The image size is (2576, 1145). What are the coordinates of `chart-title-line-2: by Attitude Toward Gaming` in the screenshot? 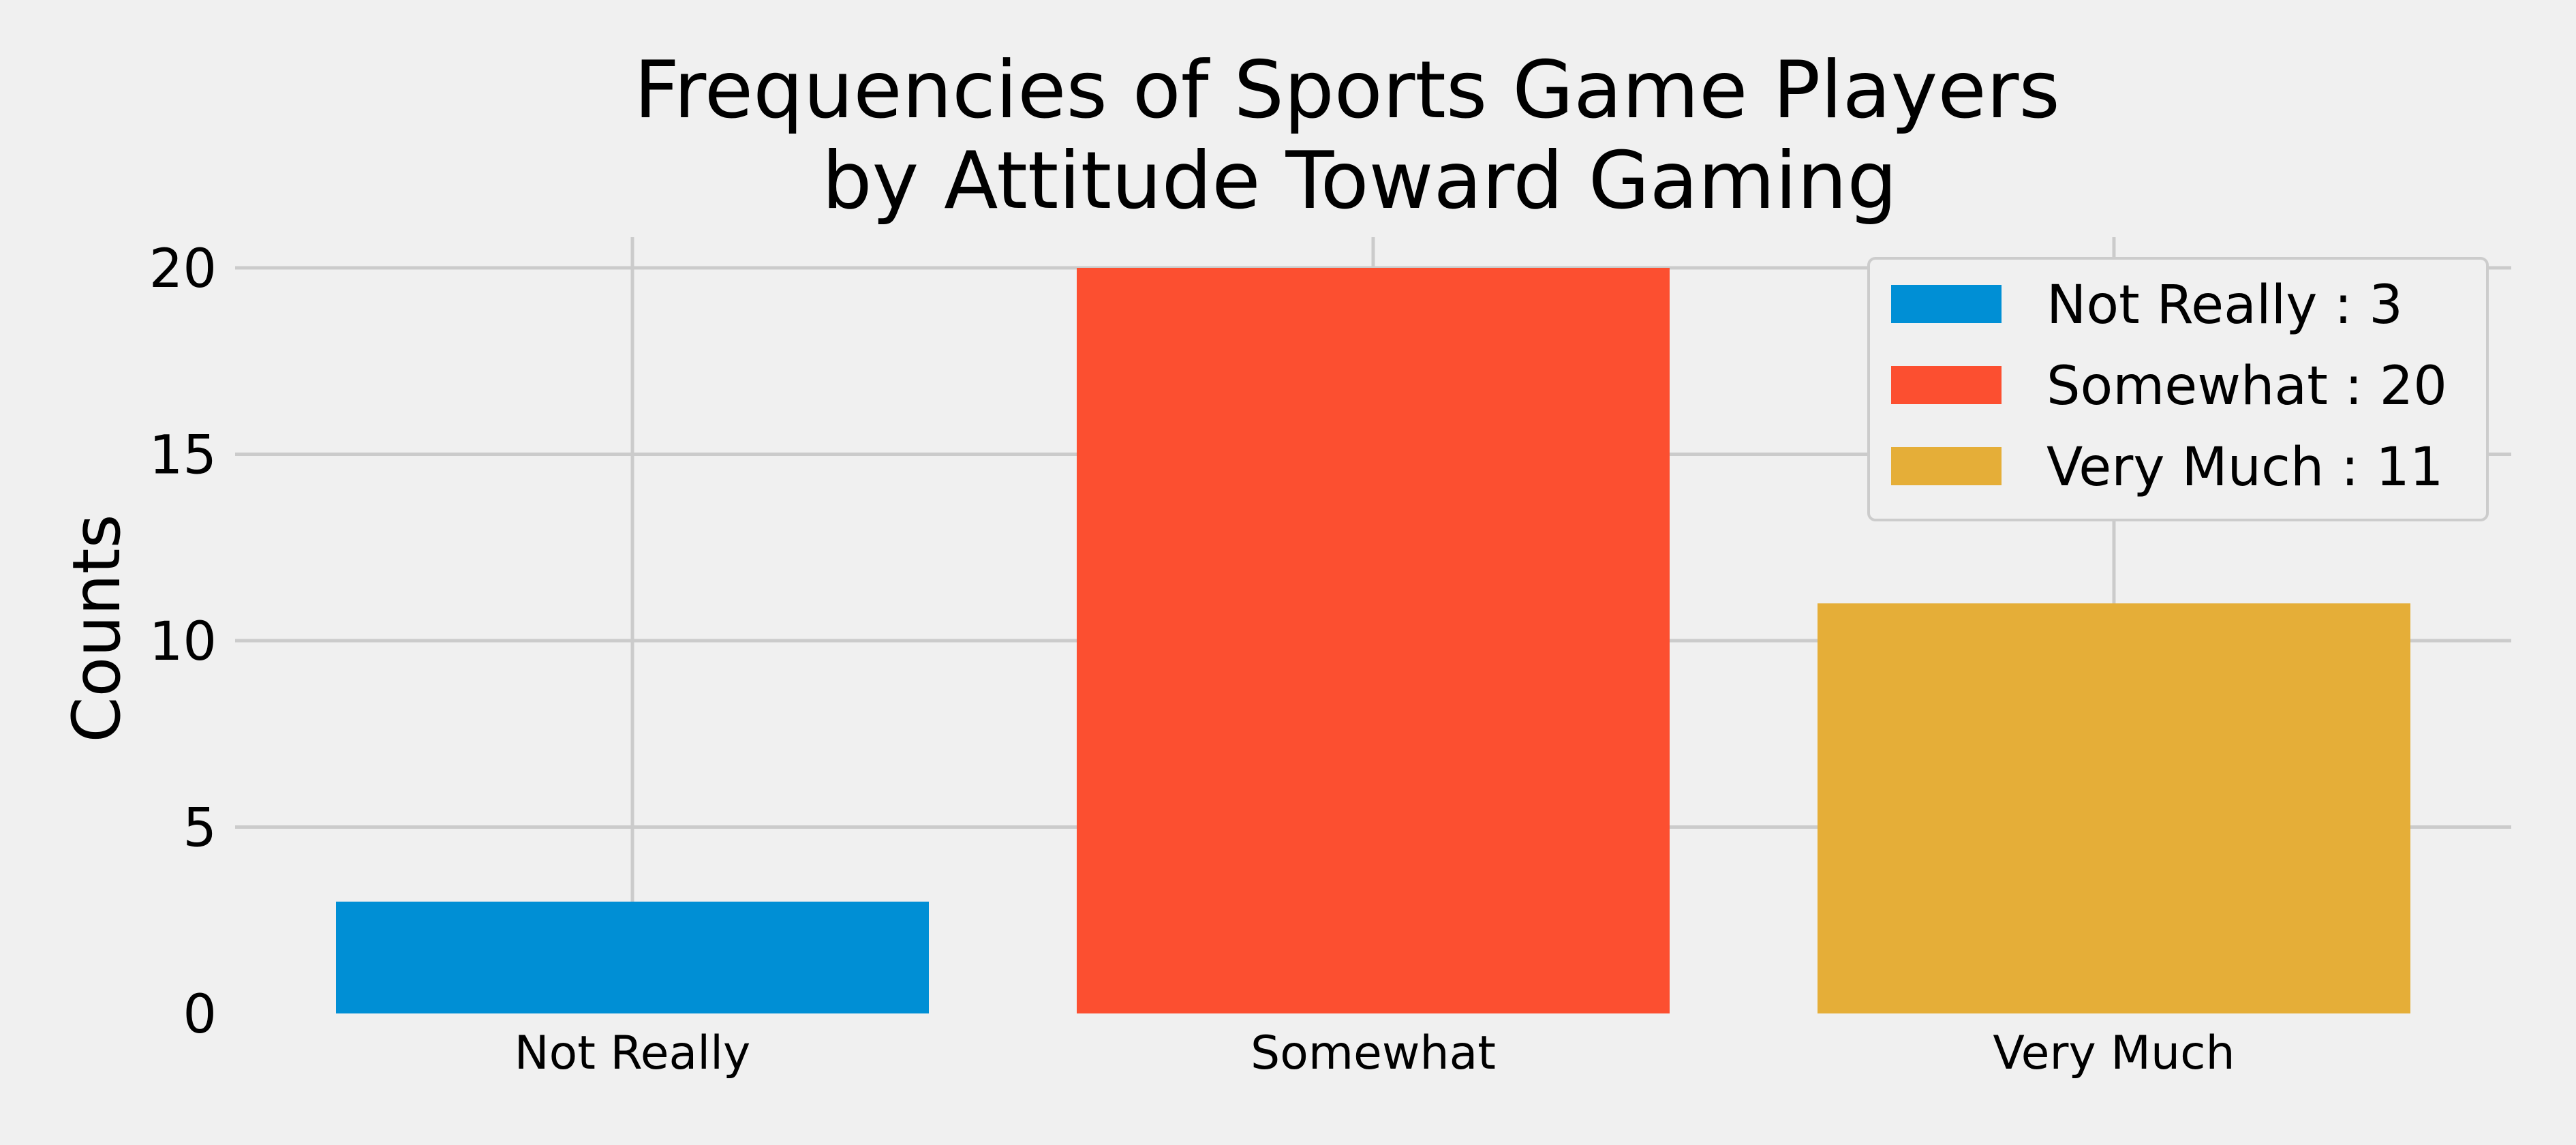 It's located at (1359, 181).